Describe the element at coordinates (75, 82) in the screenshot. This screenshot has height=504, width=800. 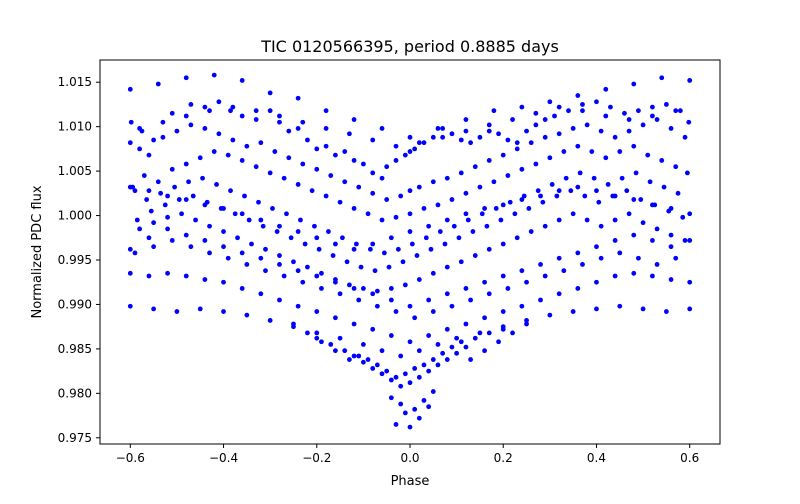
I see `y-tick-label: 1.015` at that location.